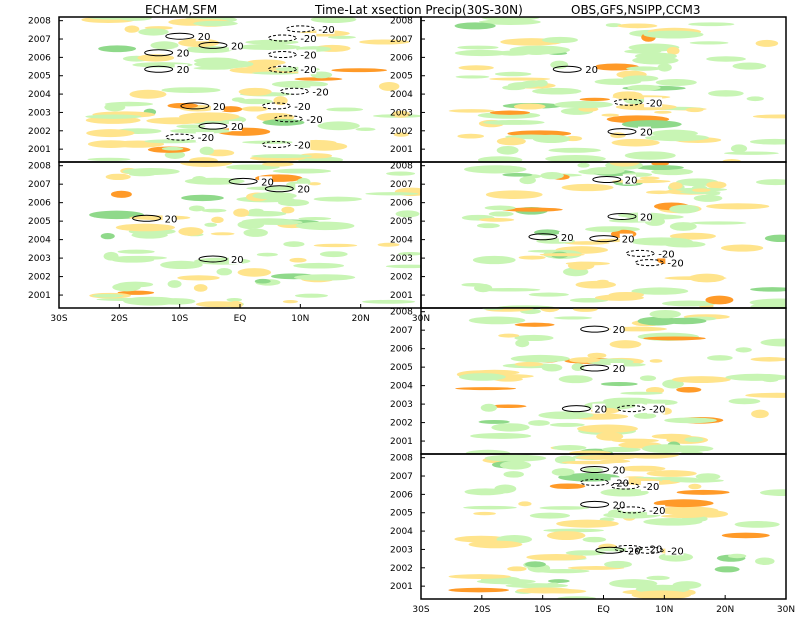  What do you see at coordinates (401, 442) in the screenshot?
I see `y-tick-label: 2001` at bounding box center [401, 442].